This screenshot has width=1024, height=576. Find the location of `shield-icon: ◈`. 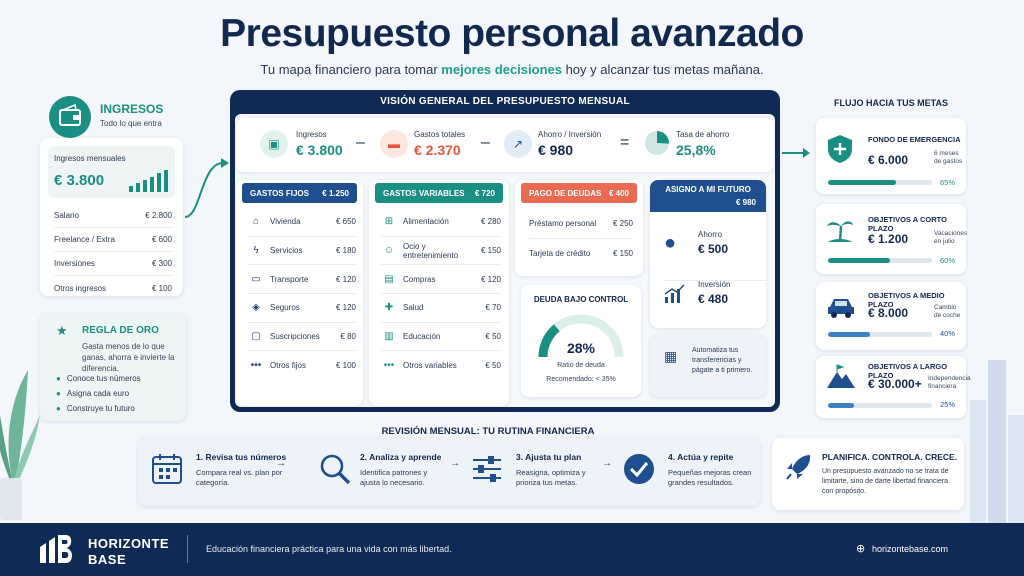

shield-icon: ◈ is located at coordinates (256, 308).